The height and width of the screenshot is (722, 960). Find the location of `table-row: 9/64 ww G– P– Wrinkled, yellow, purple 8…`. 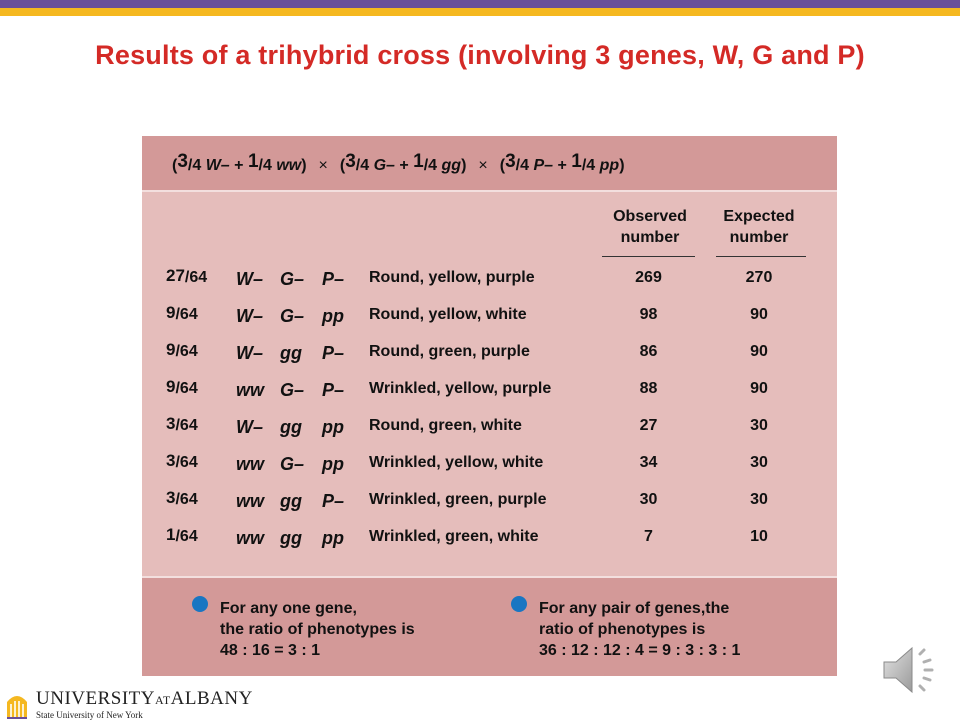

table-row: 9/64 ww G– P– Wrinkled, yellow, purple 8… is located at coordinates (489, 390).